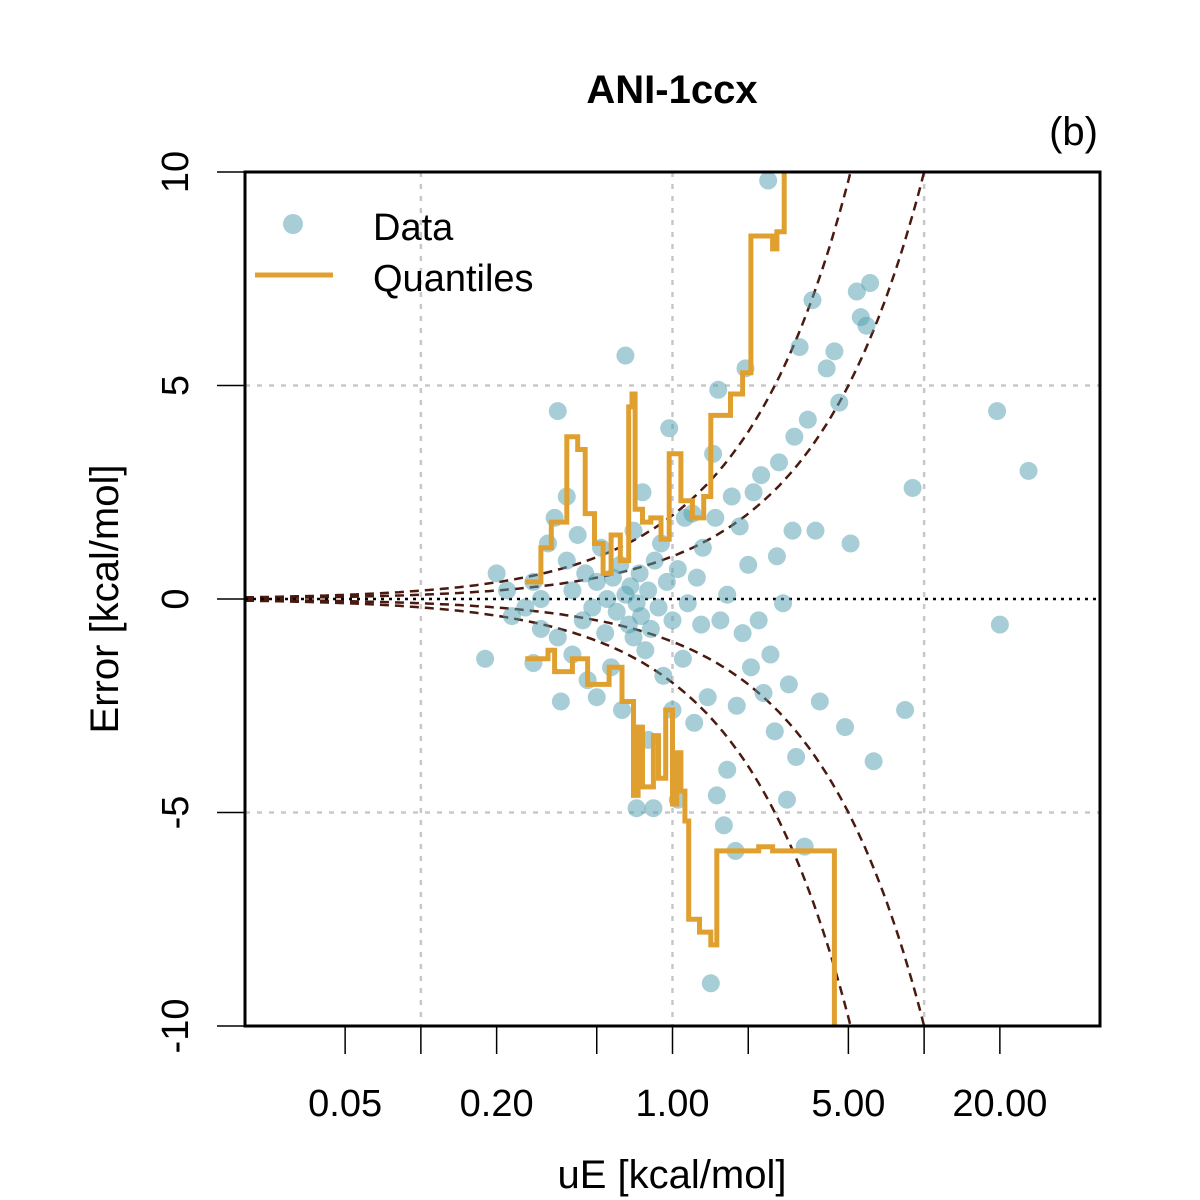  Describe the element at coordinates (413, 228) in the screenshot. I see `legend-data-label: Data` at that location.